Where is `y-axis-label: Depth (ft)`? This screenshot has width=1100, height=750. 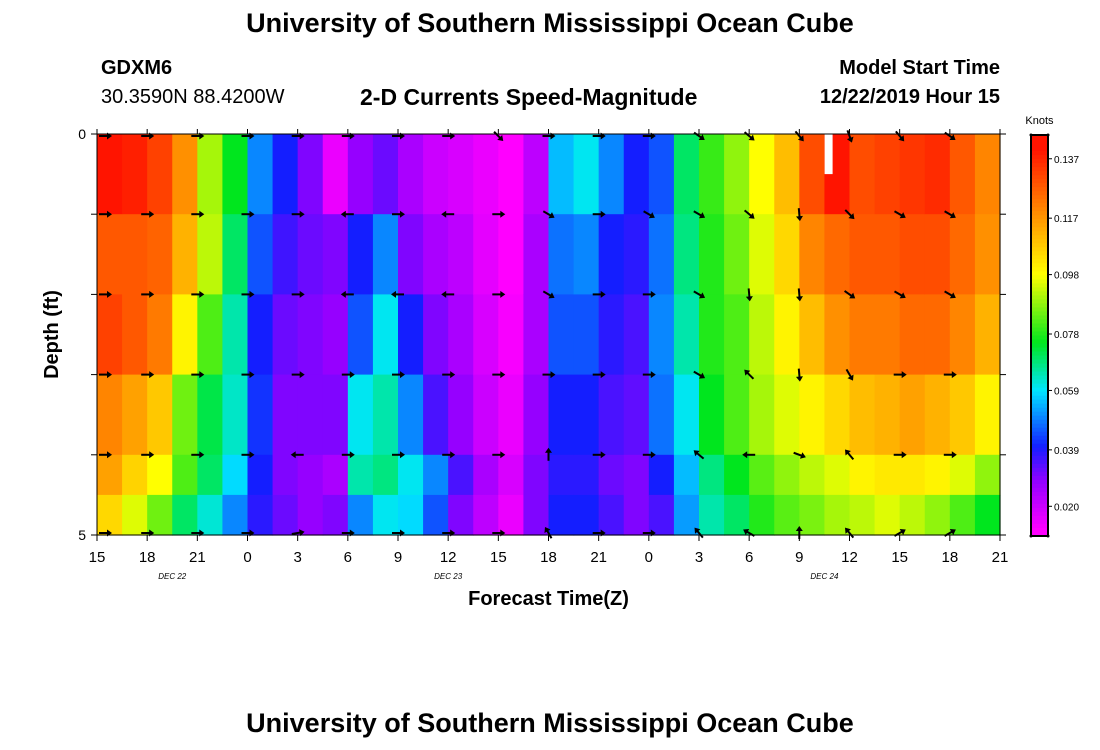
y-axis-label: Depth (ft) is located at coordinates (52, 334).